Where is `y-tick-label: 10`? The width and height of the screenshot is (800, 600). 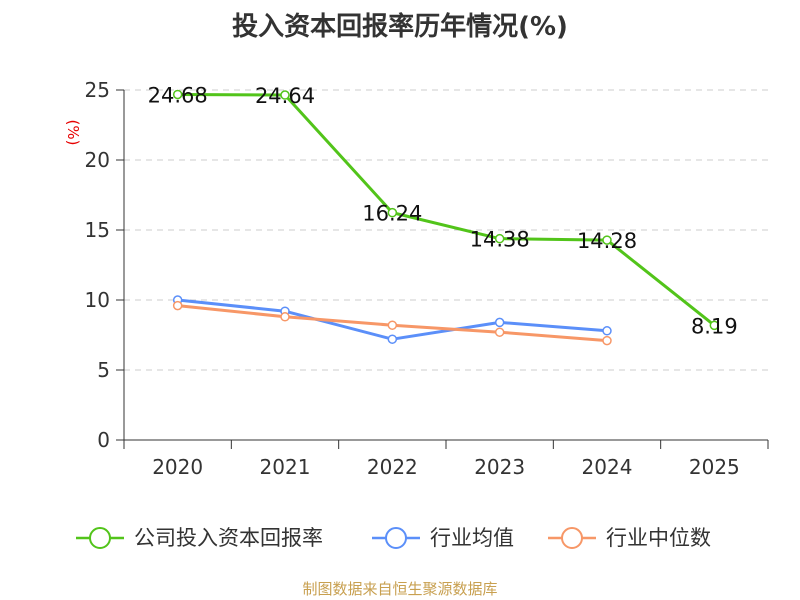 y-tick-label: 10 is located at coordinates (97, 300).